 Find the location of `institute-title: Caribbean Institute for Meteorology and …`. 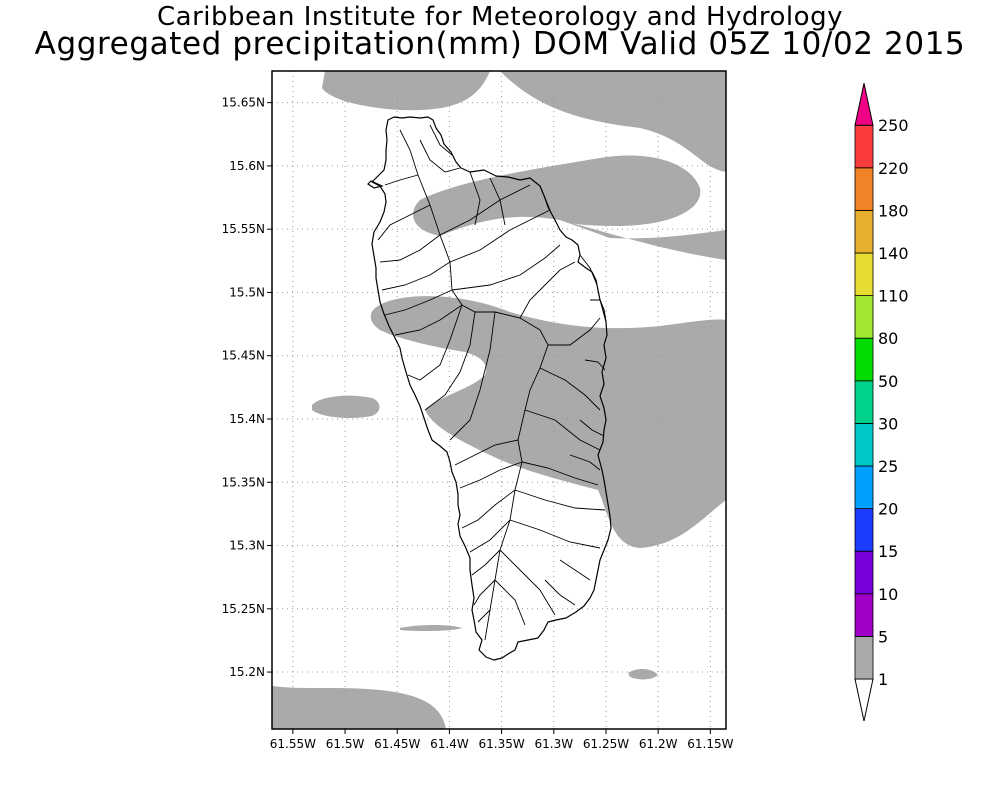

institute-title: Caribbean Institute for Meteorology and … is located at coordinates (500, 17).